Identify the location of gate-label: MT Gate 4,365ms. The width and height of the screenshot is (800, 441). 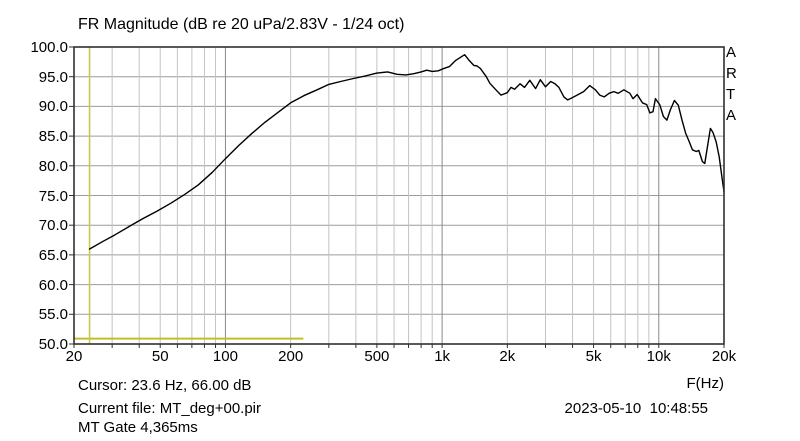
(138, 427).